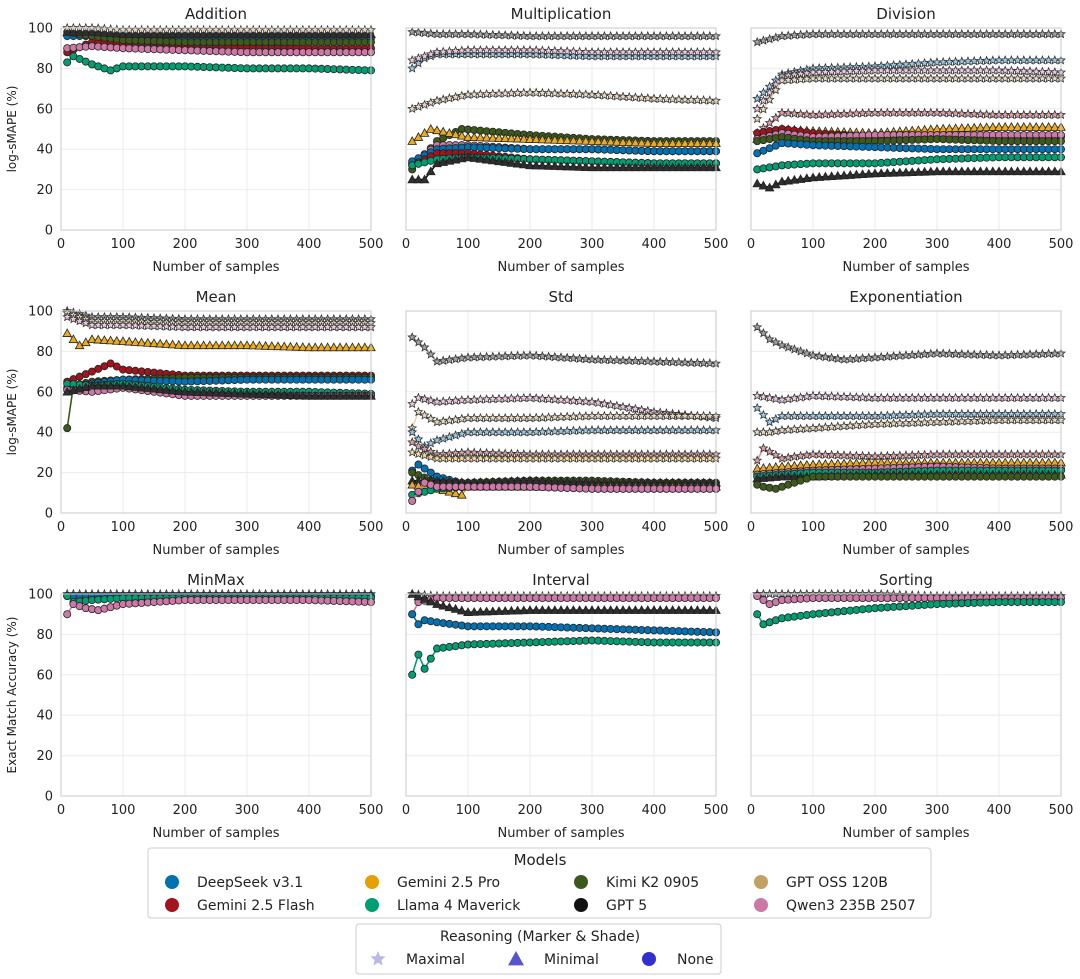 Image resolution: width=1080 pixels, height=979 pixels. I want to click on panel-division-xtick-200: 200, so click(875, 244).